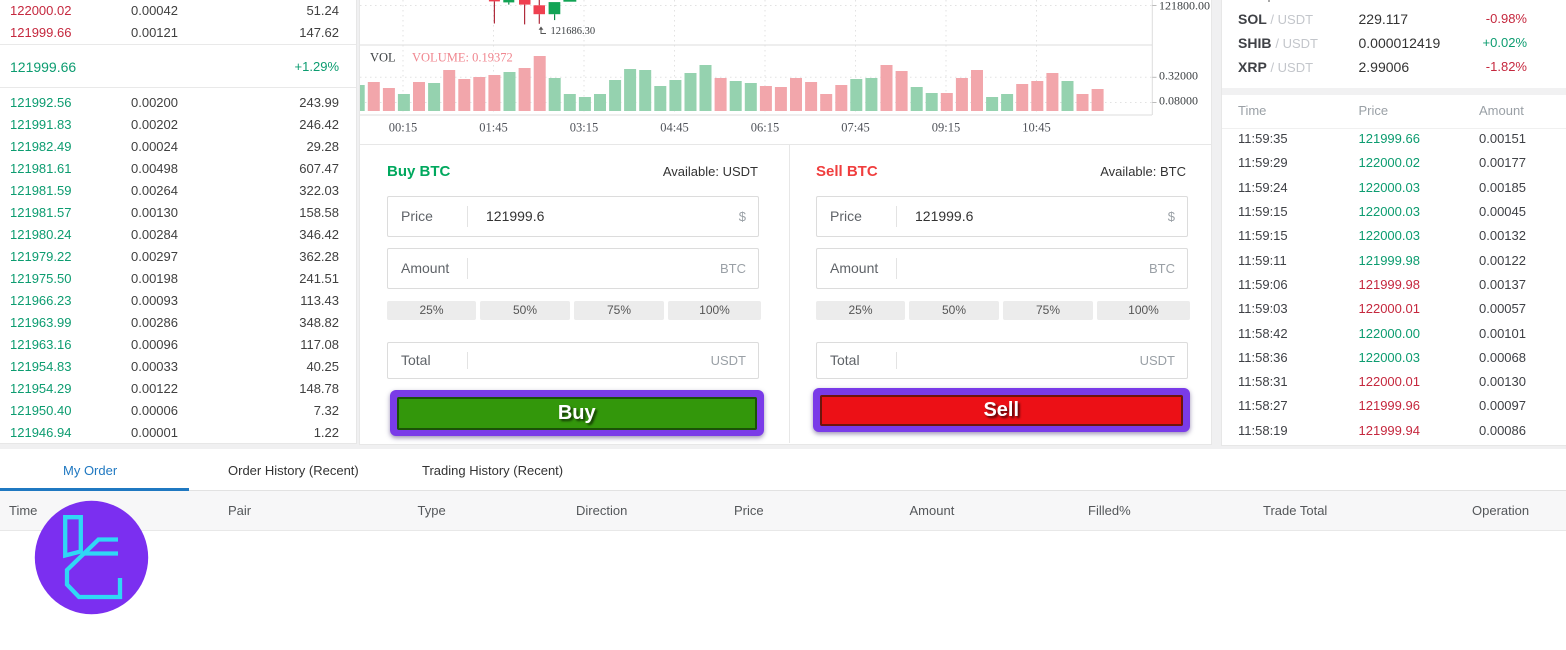 The image size is (1566, 650). What do you see at coordinates (1036, 128) in the screenshot?
I see `svg-text: 10:45` at bounding box center [1036, 128].